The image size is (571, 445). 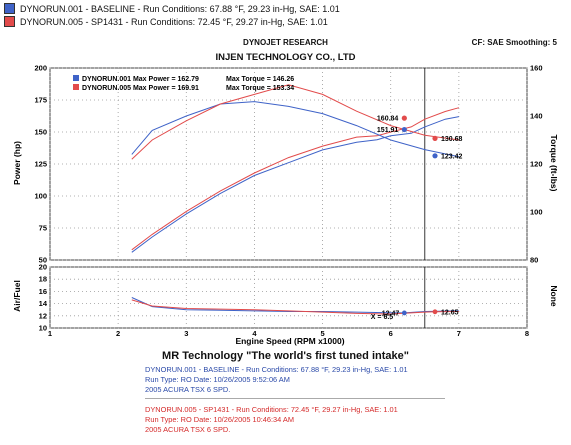 What do you see at coordinates (382, 317) in the screenshot?
I see `cursor-label: X = 6.5` at bounding box center [382, 317].